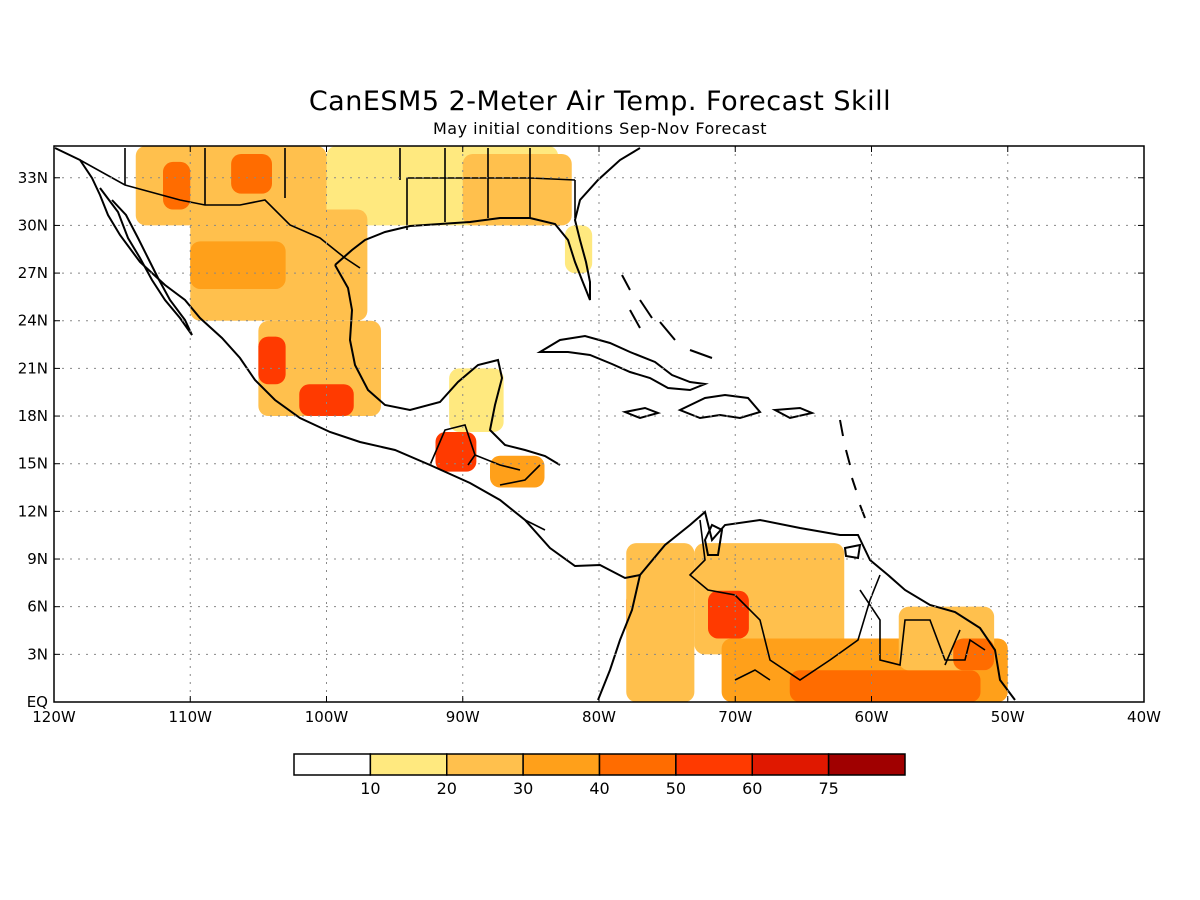 This screenshot has height=900, width=1200. What do you see at coordinates (272, 360) in the screenshot?
I see `skill-region-jalisco` at bounding box center [272, 360].